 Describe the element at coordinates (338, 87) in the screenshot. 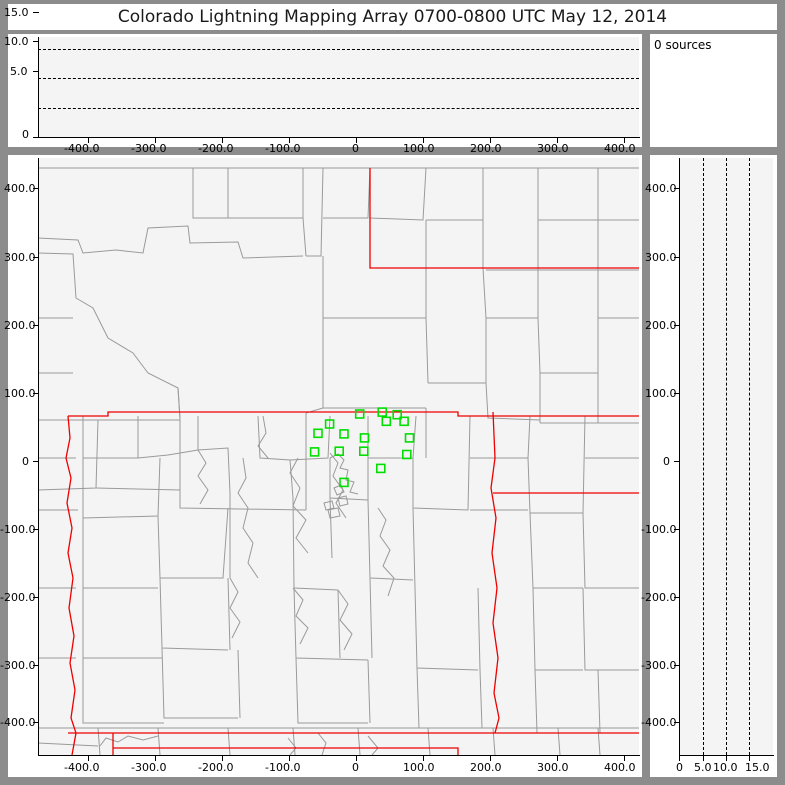

I see `time-height-plot-area` at that location.